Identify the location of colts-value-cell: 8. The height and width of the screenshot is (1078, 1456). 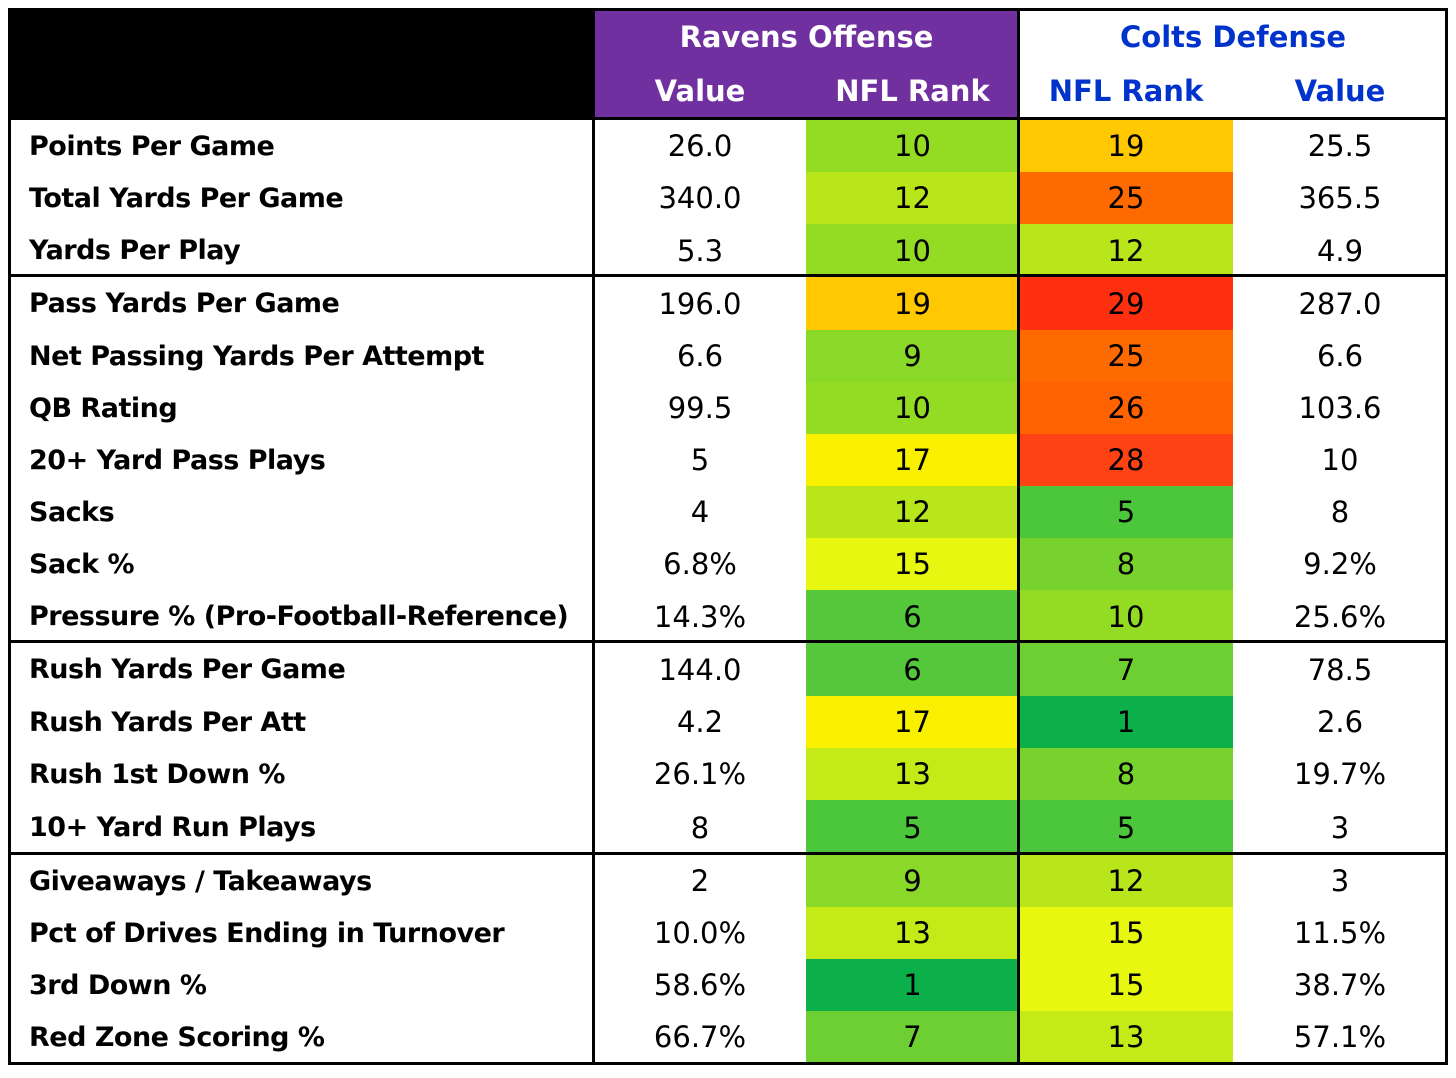
(1340, 512).